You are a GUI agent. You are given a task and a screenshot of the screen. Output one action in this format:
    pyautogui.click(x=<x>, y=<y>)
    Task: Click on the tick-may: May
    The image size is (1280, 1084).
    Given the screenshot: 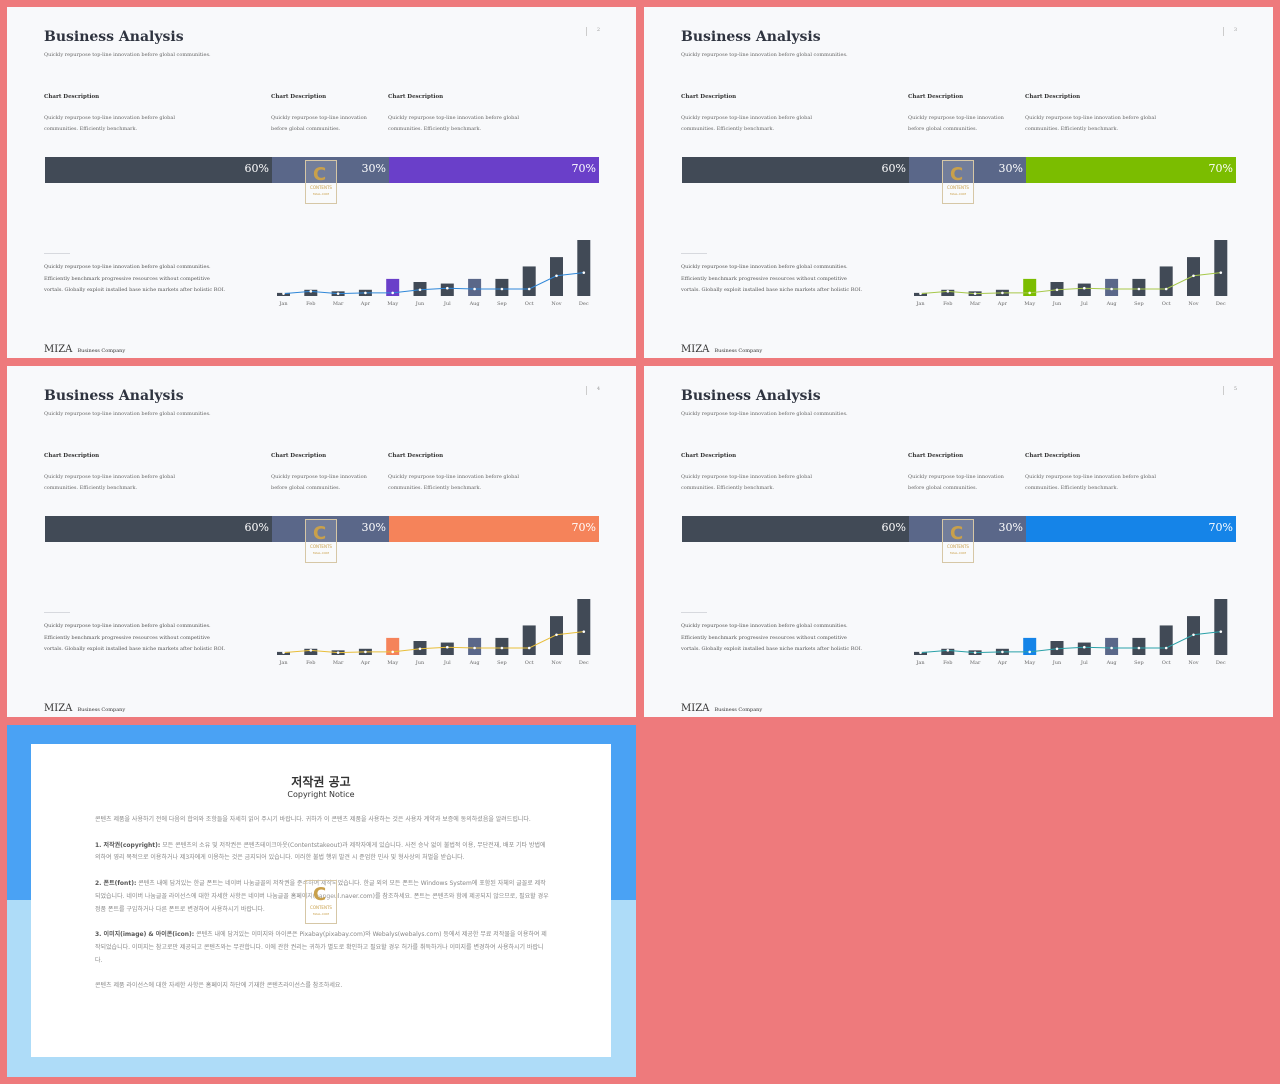 What is the action you would take?
    pyautogui.click(x=1029, y=304)
    